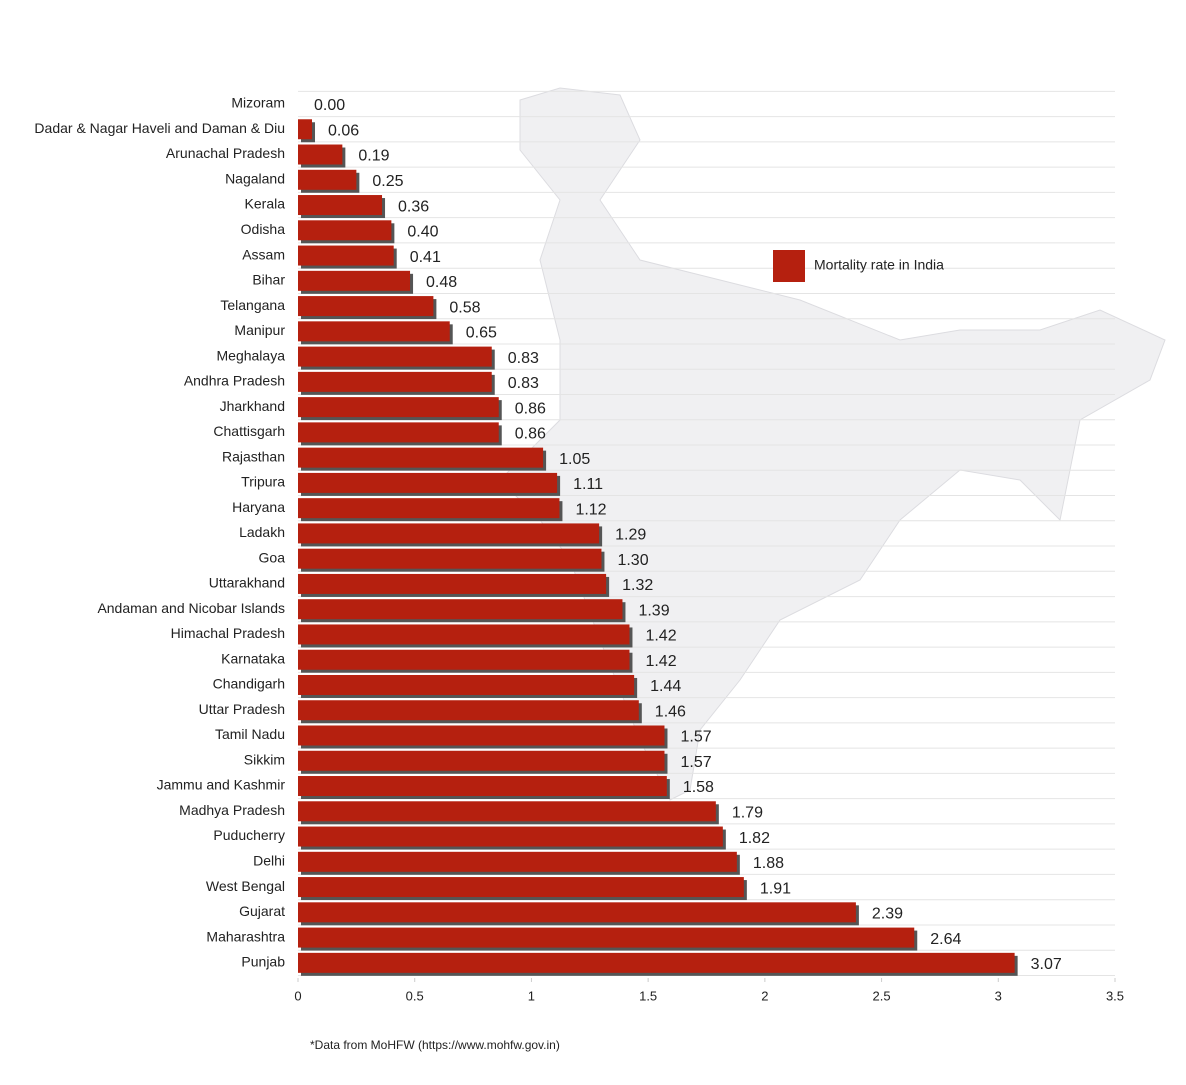 The height and width of the screenshot is (1085, 1186). What do you see at coordinates (630, 535) in the screenshot?
I see `value-label: 1.29` at bounding box center [630, 535].